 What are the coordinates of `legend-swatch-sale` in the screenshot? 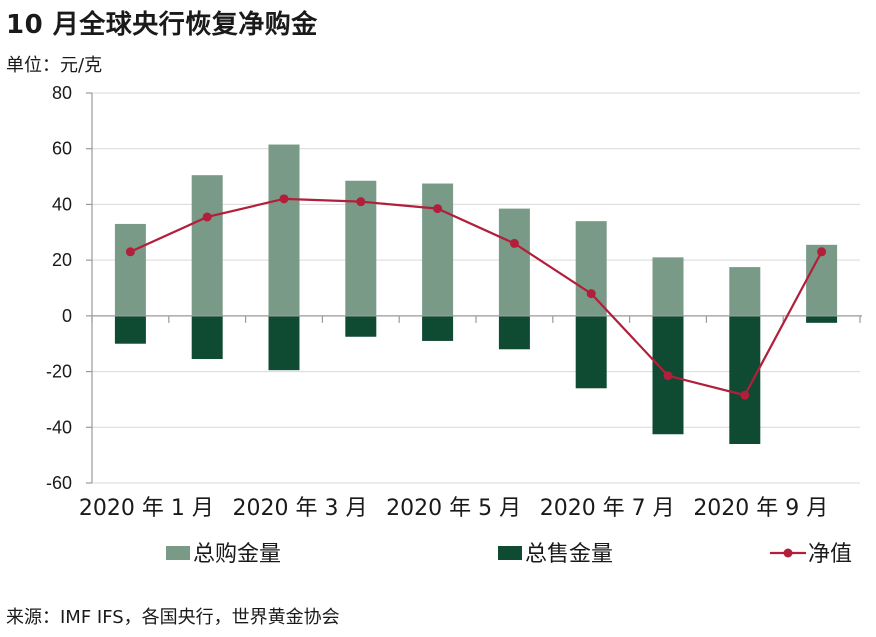 It's located at (510, 553).